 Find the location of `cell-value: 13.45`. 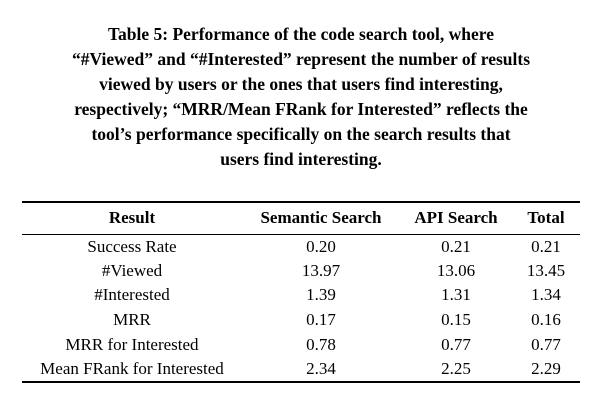

cell-value: 13.45 is located at coordinates (546, 270).